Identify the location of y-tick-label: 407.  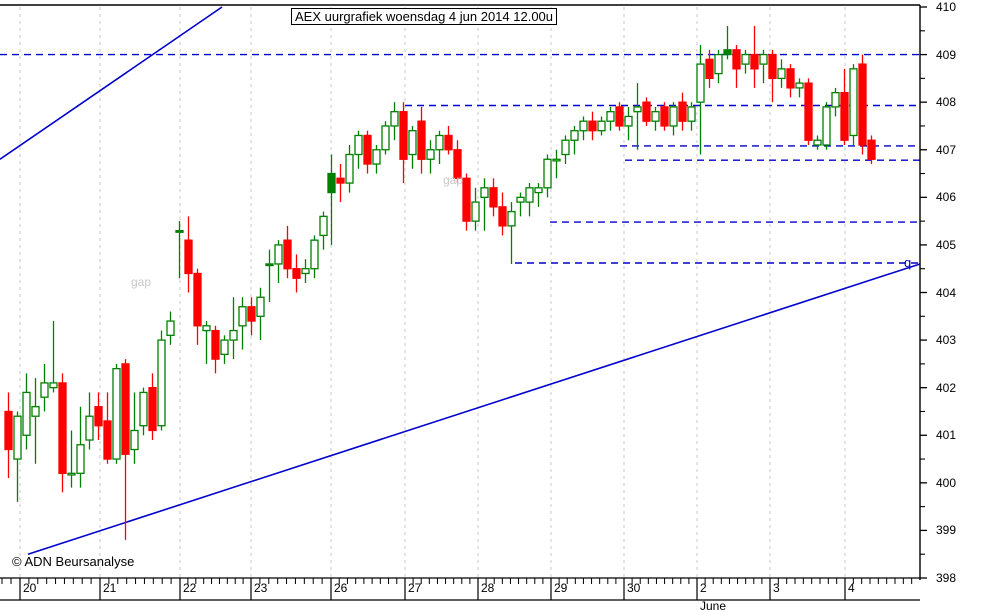
(946, 149).